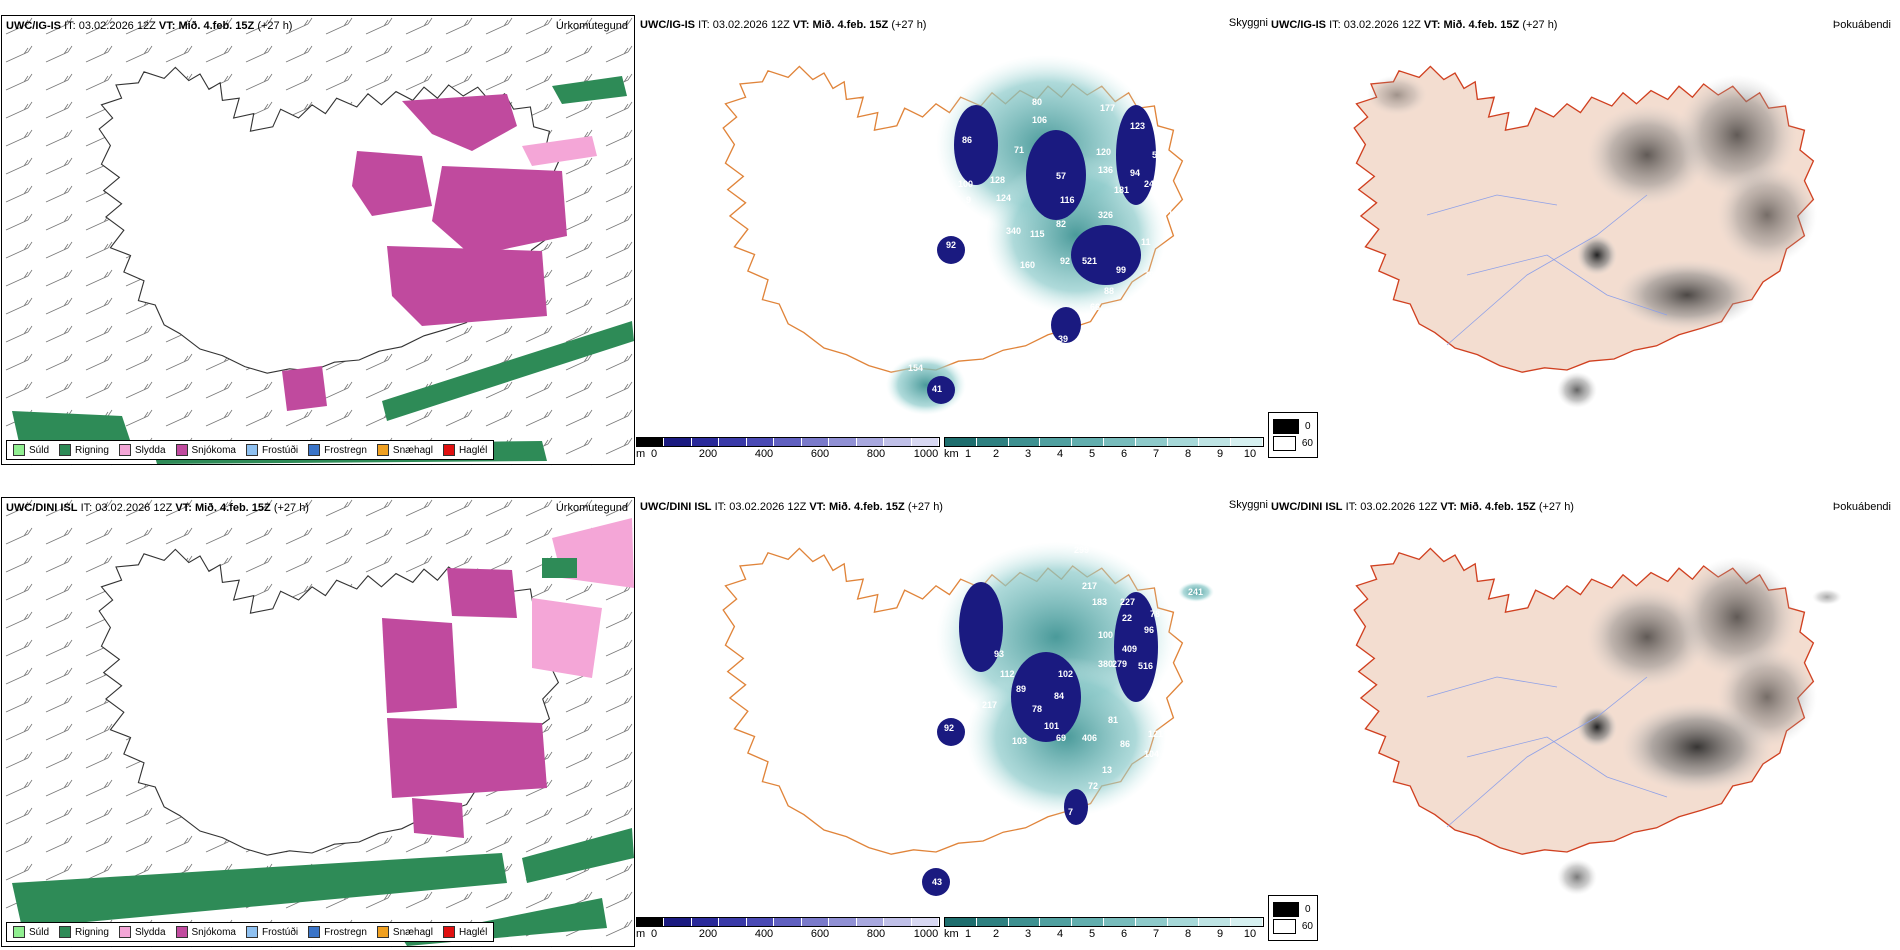 The image size is (1900, 950). What do you see at coordinates (1099, 602) in the screenshot?
I see `svg-text: 183` at bounding box center [1099, 602].